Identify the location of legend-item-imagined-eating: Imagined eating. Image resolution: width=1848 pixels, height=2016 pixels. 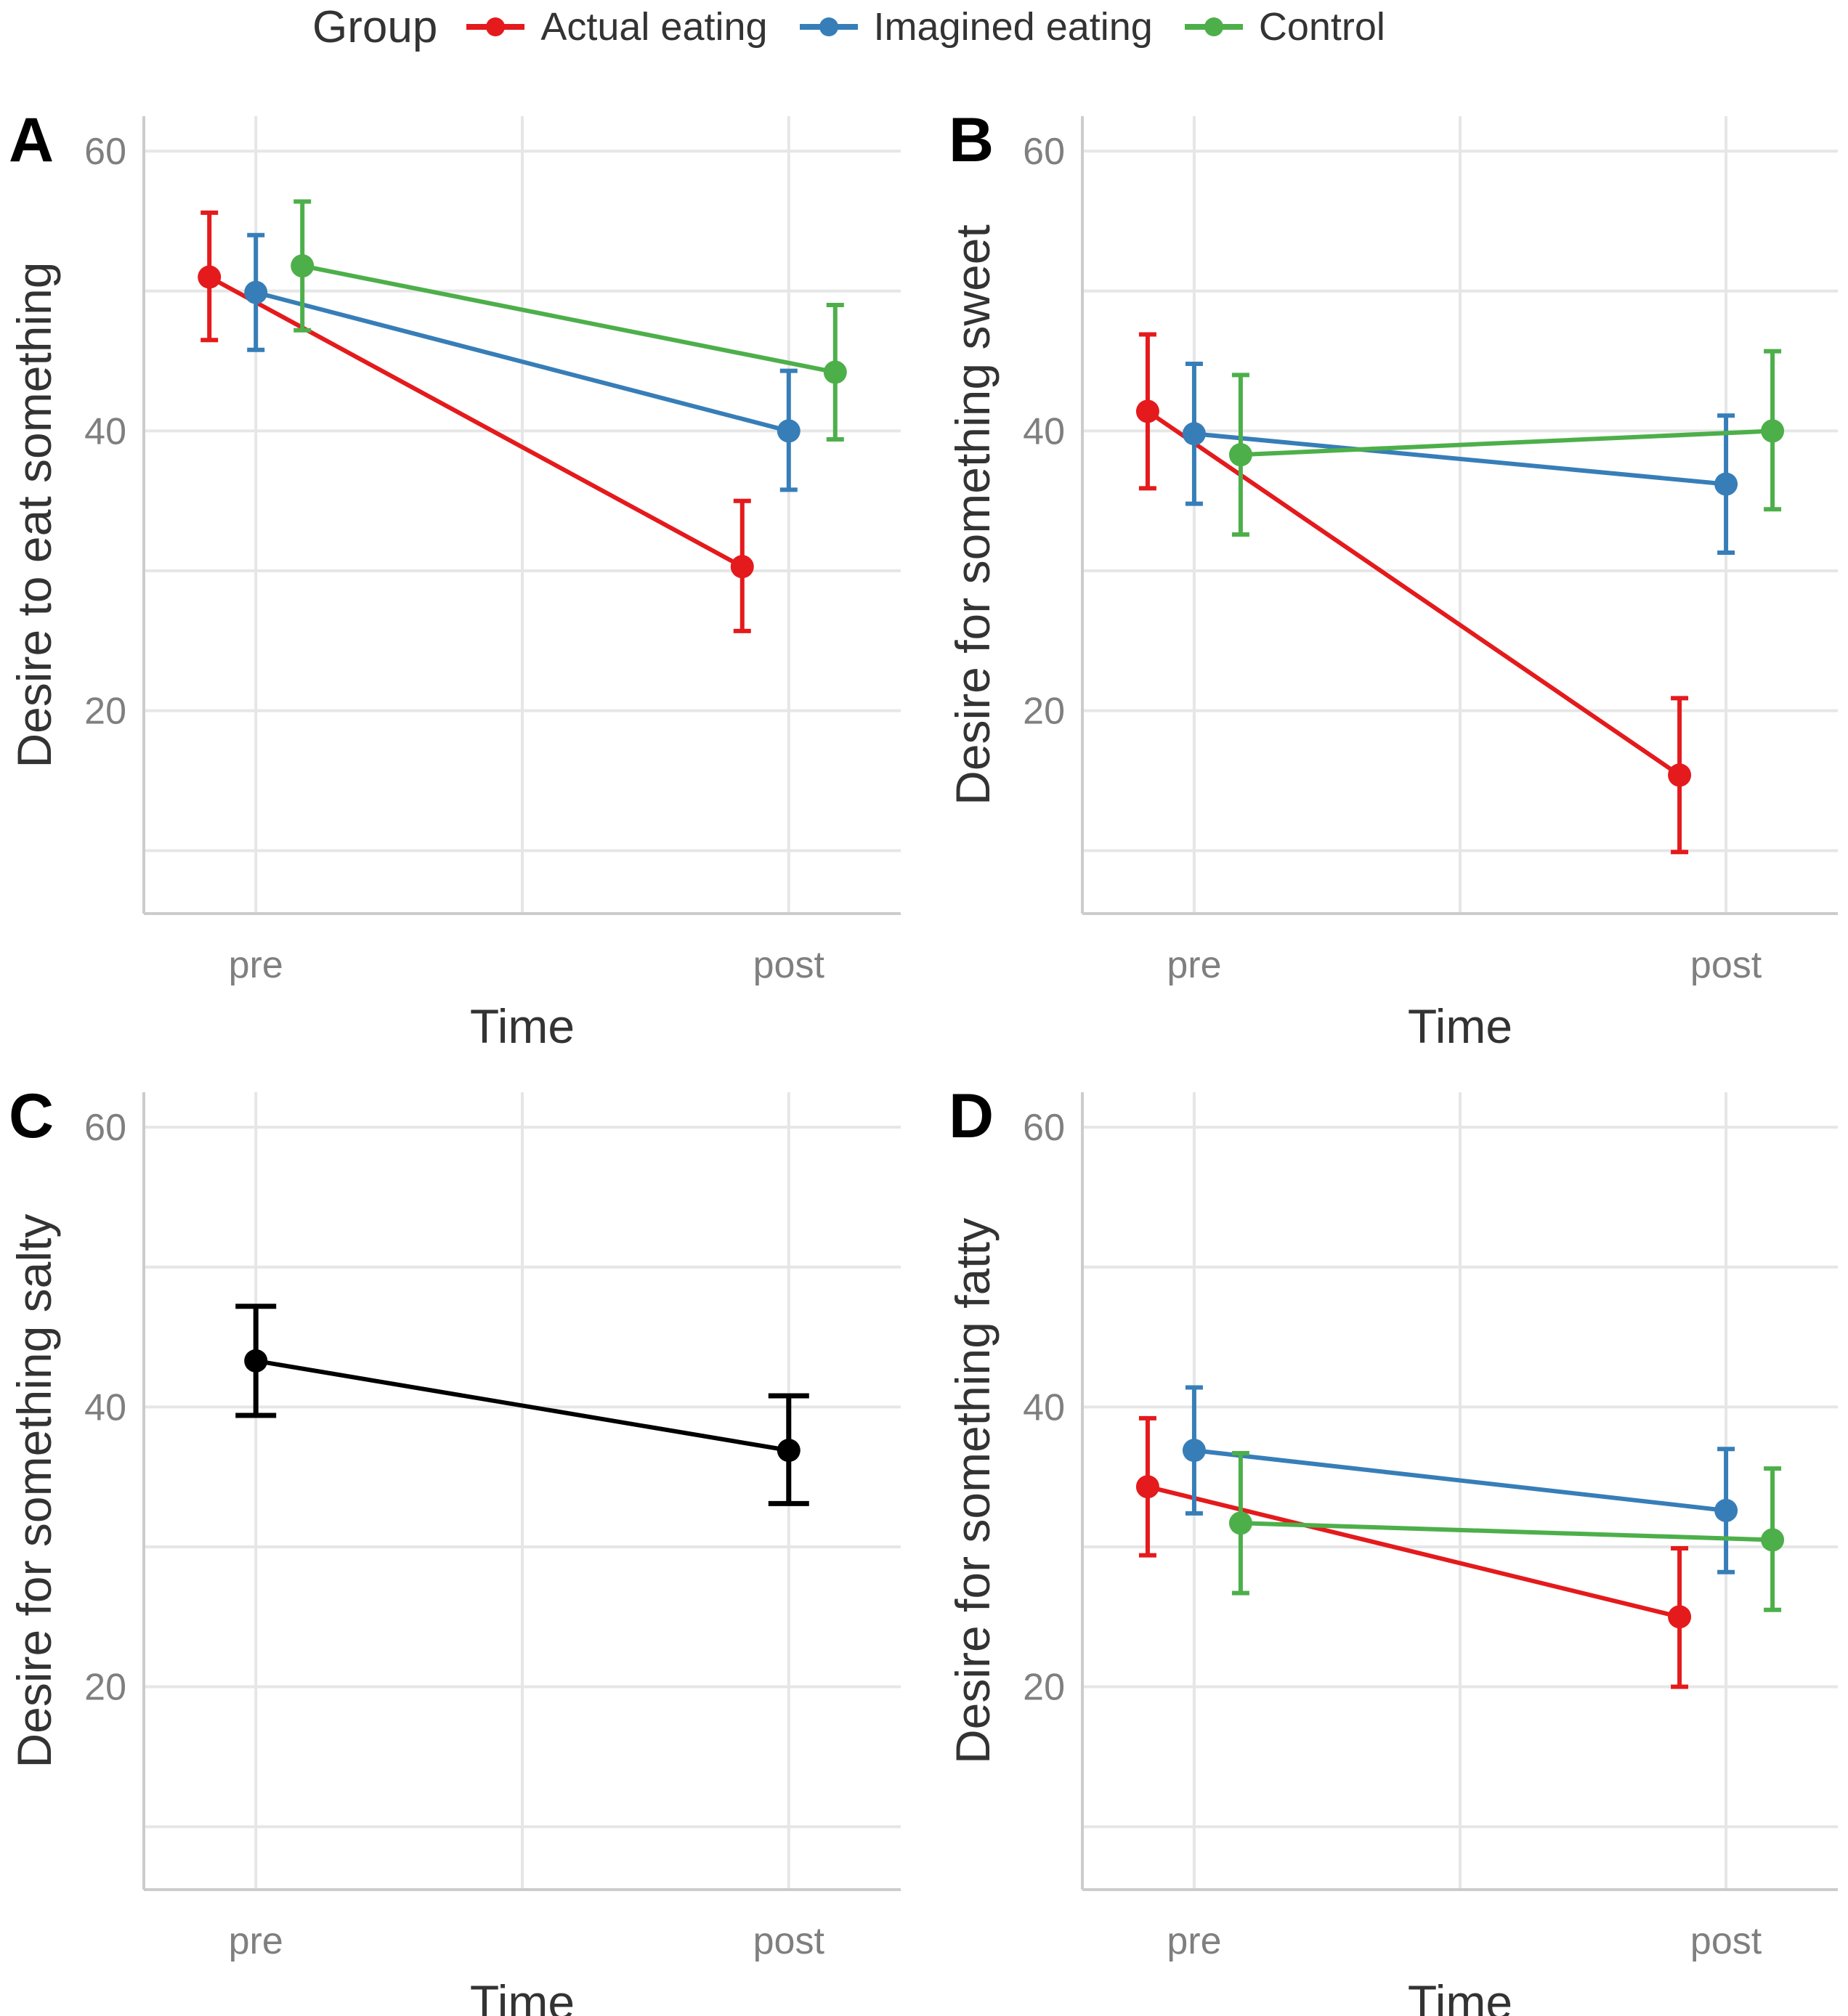
(976, 26).